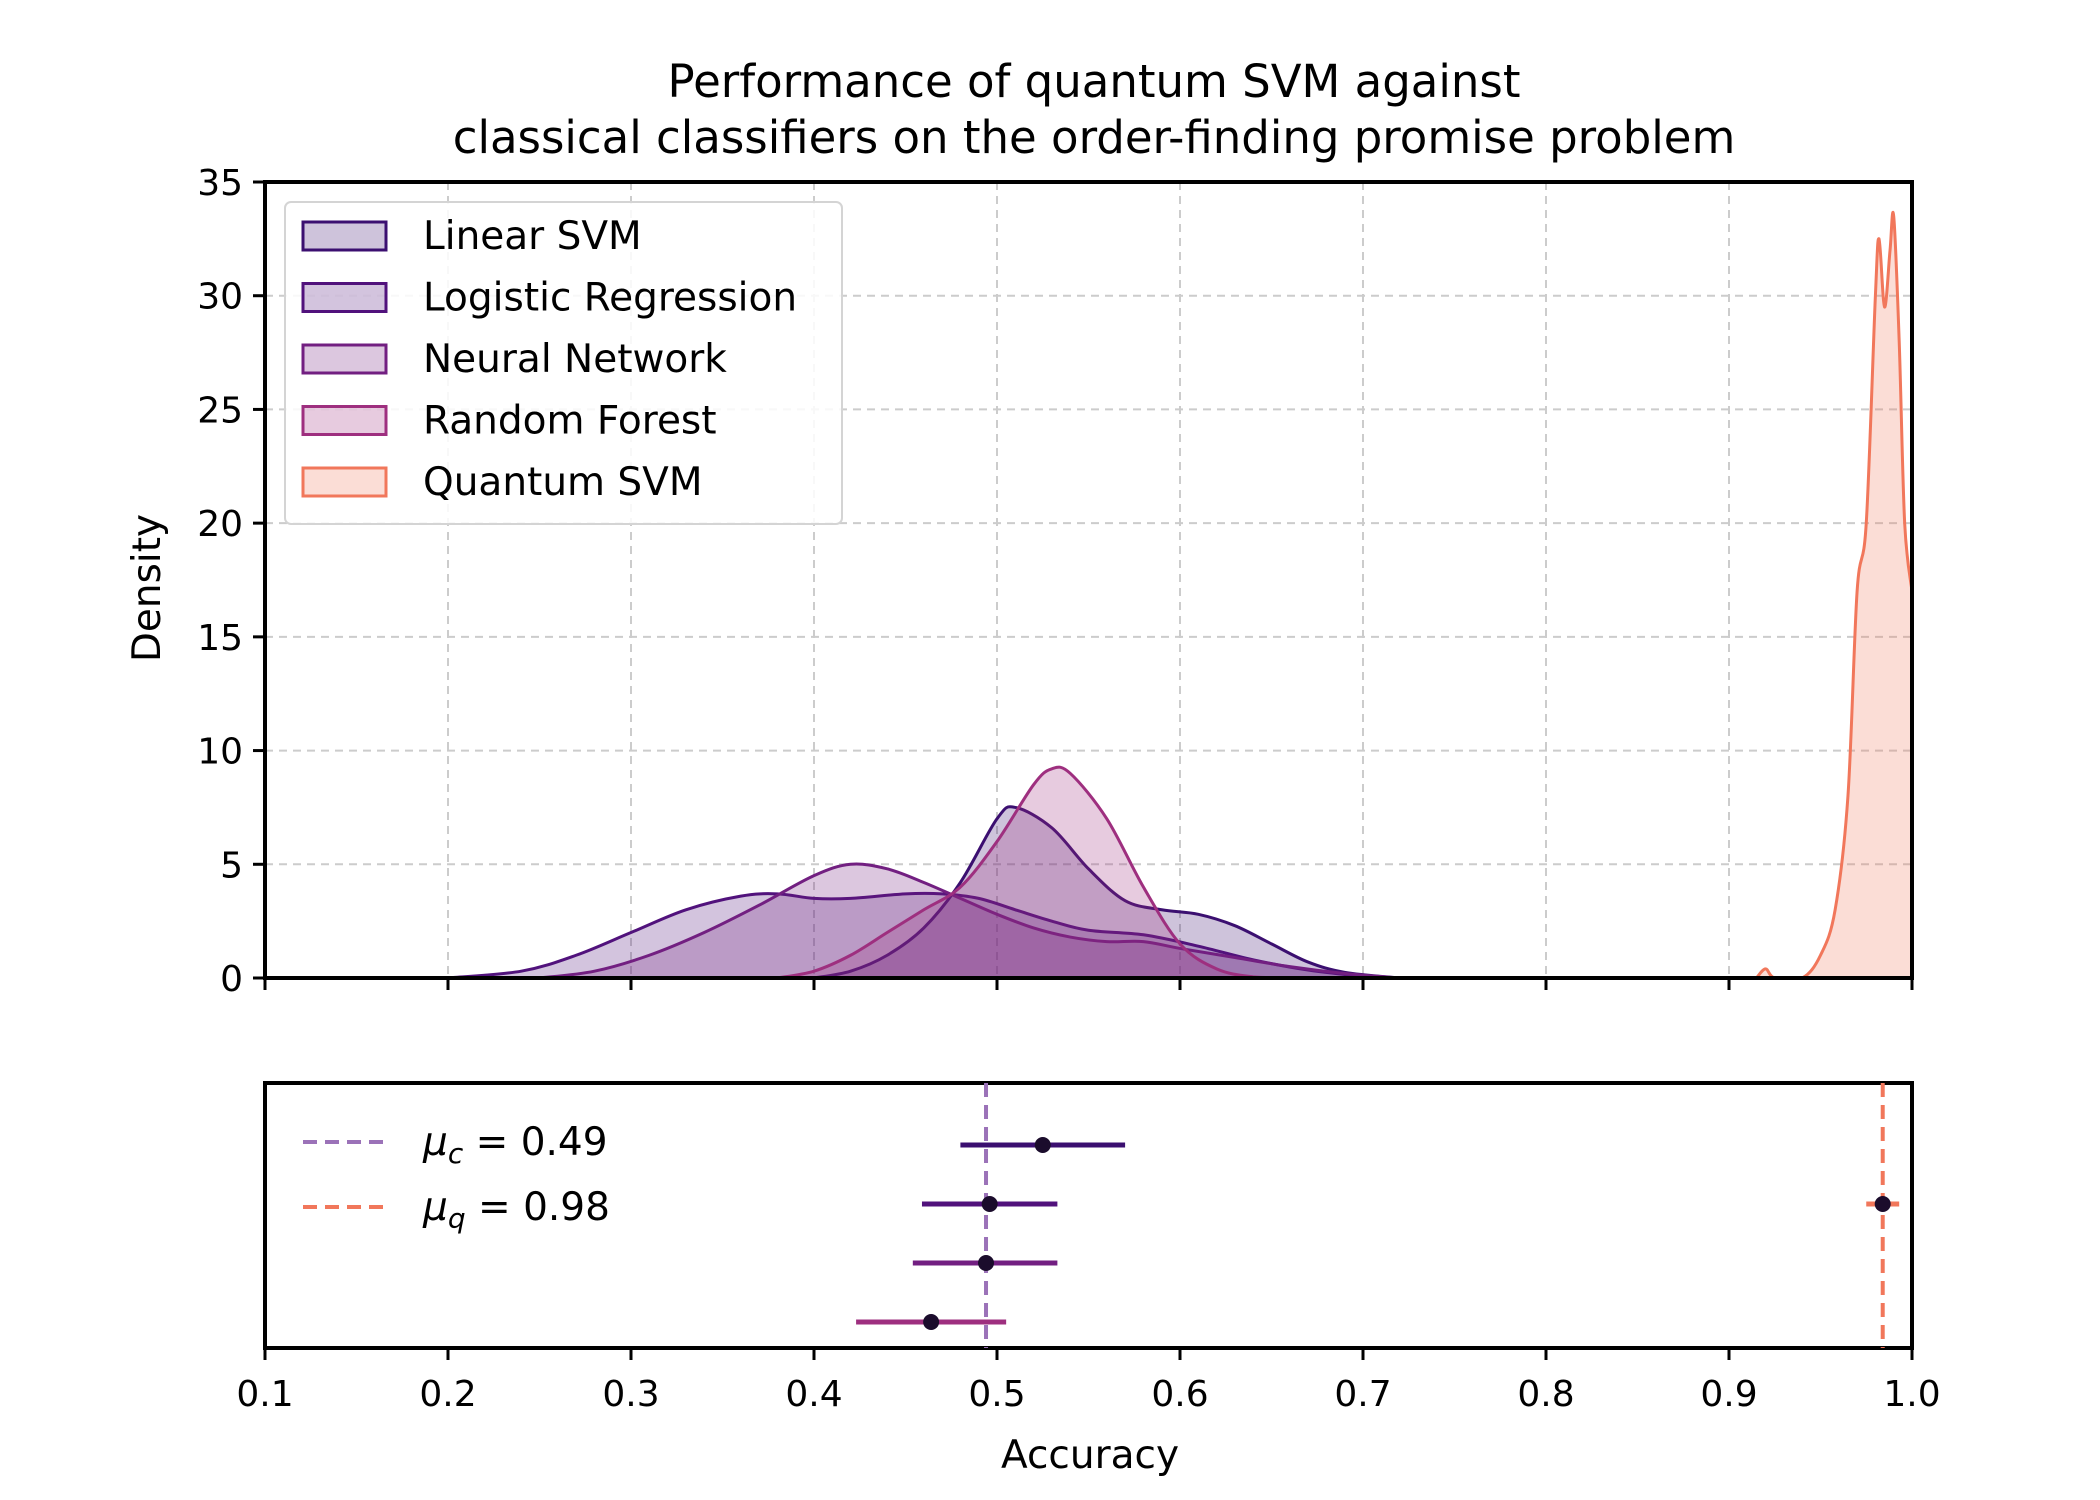 Image resolution: width=2100 pixels, height=1500 pixels. Describe the element at coordinates (147, 588) in the screenshot. I see `y-axis-label: Density` at that location.